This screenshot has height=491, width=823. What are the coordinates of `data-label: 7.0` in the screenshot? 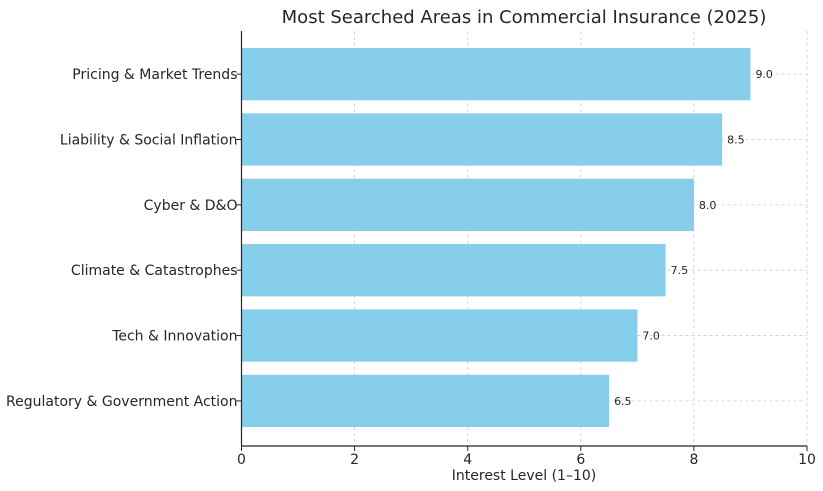 It's located at (651, 336).